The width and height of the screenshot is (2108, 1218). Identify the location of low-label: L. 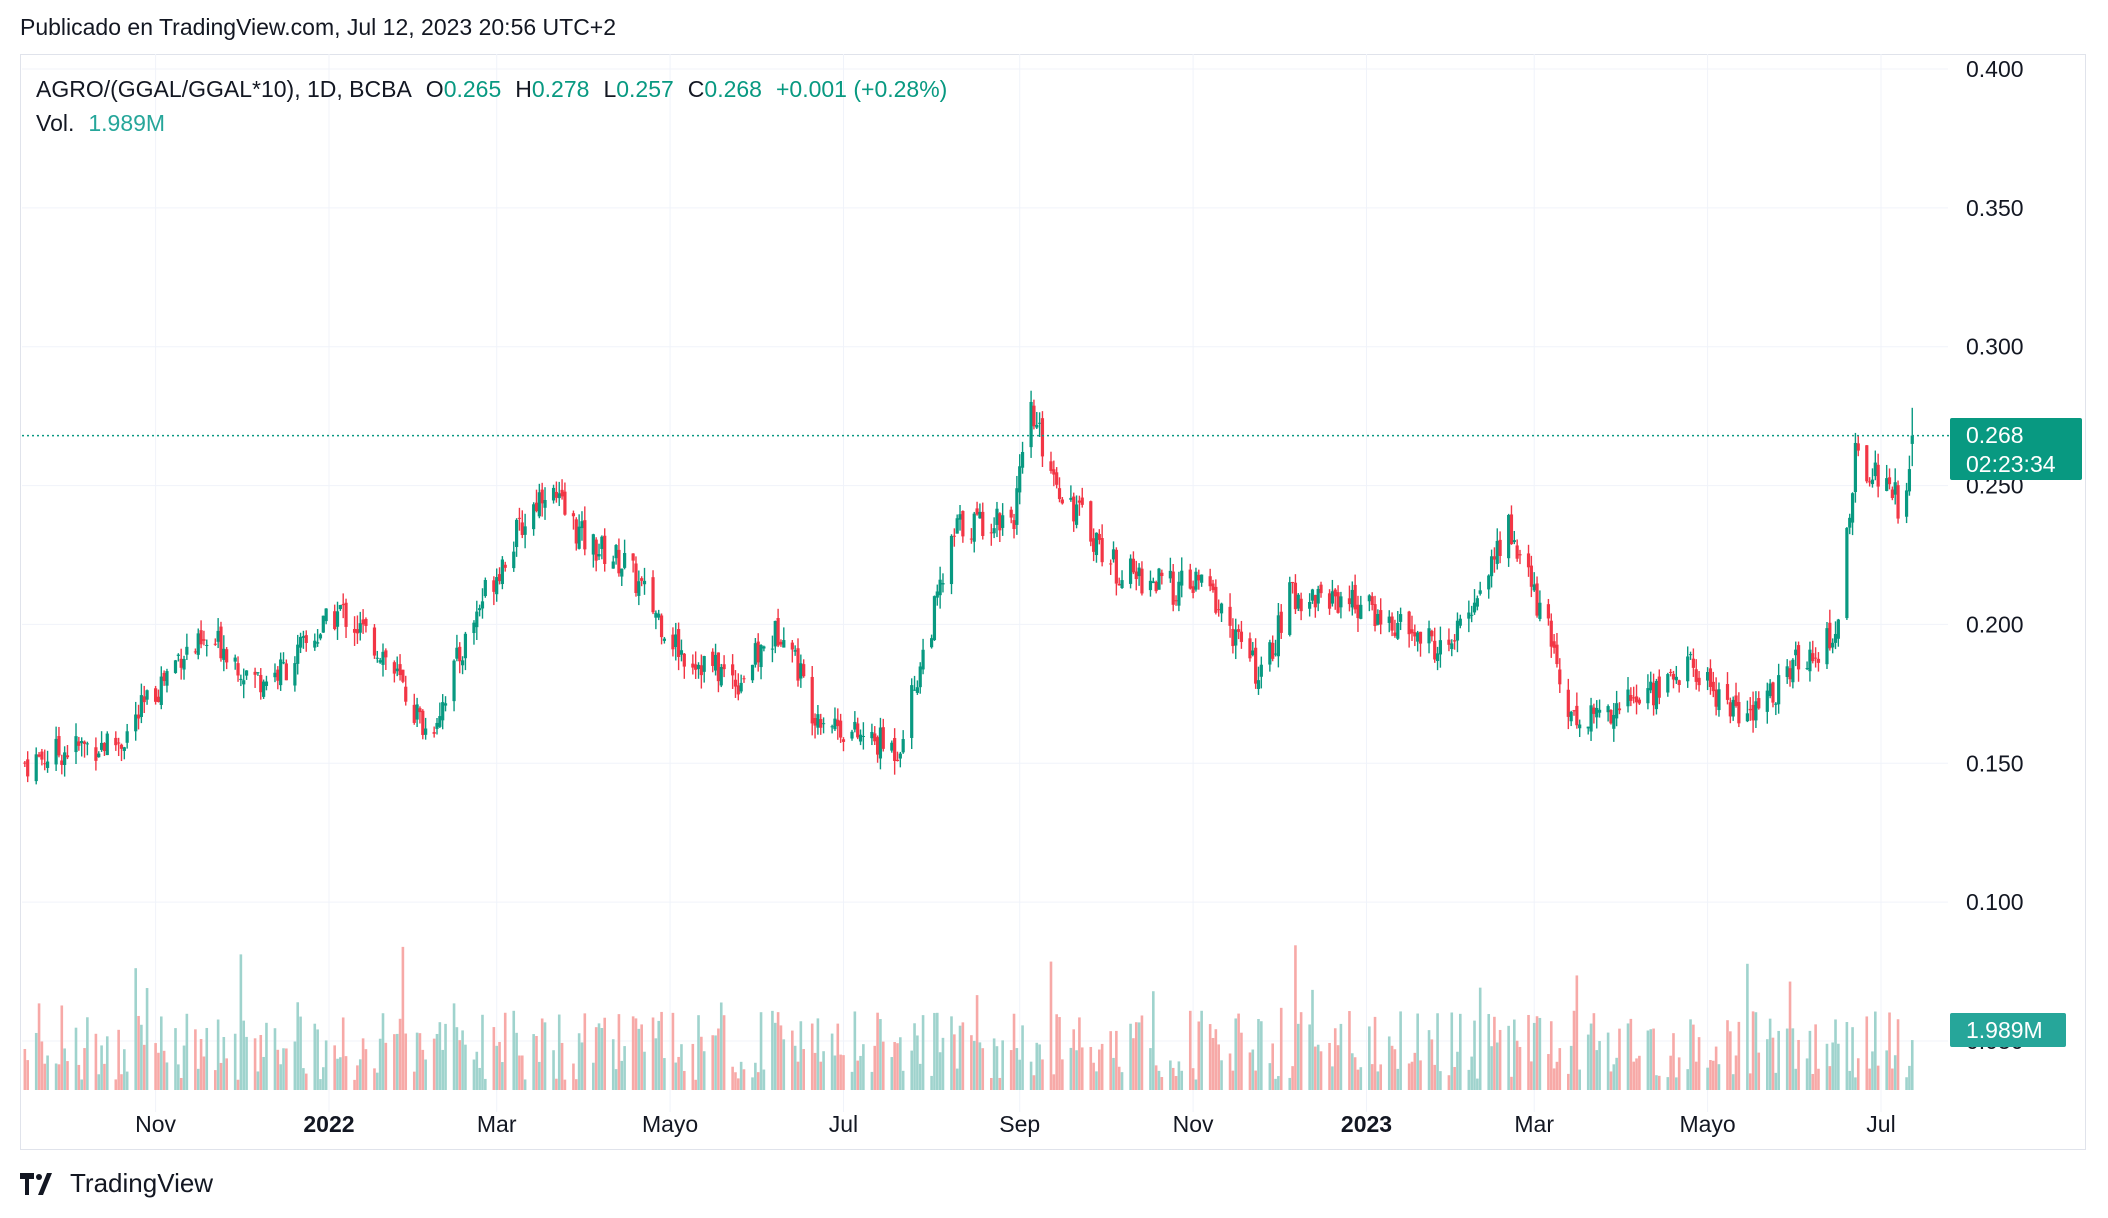
(610, 89).